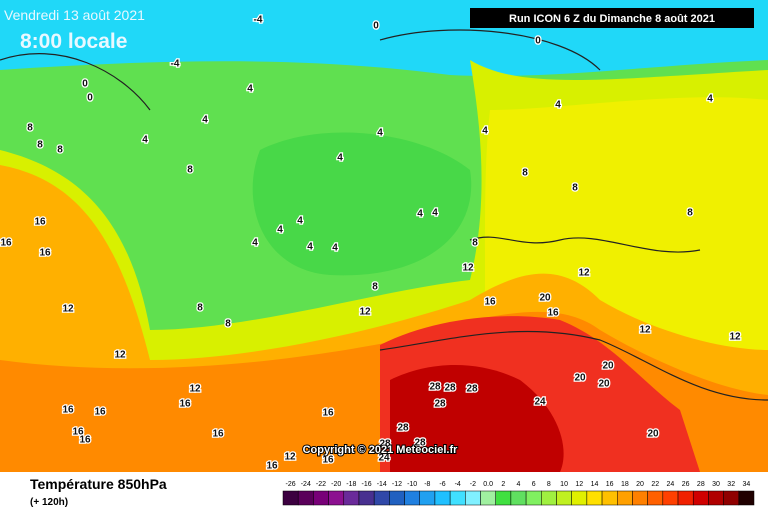 Image resolution: width=768 pixels, height=512 pixels. Describe the element at coordinates (412, 484) in the screenshot. I see `scale-label: -10` at that location.